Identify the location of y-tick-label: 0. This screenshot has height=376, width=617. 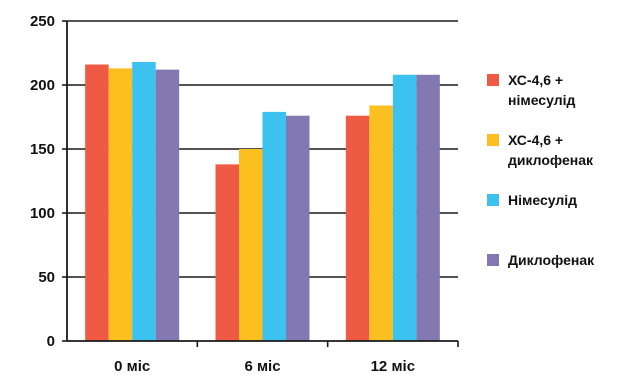
(51, 341).